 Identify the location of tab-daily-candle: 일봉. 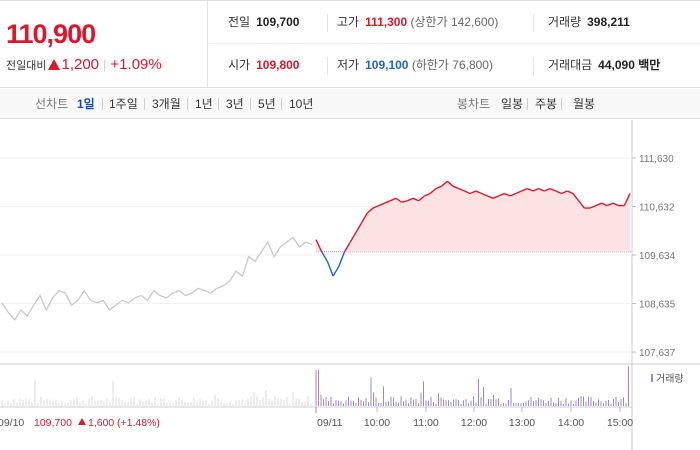
(512, 104).